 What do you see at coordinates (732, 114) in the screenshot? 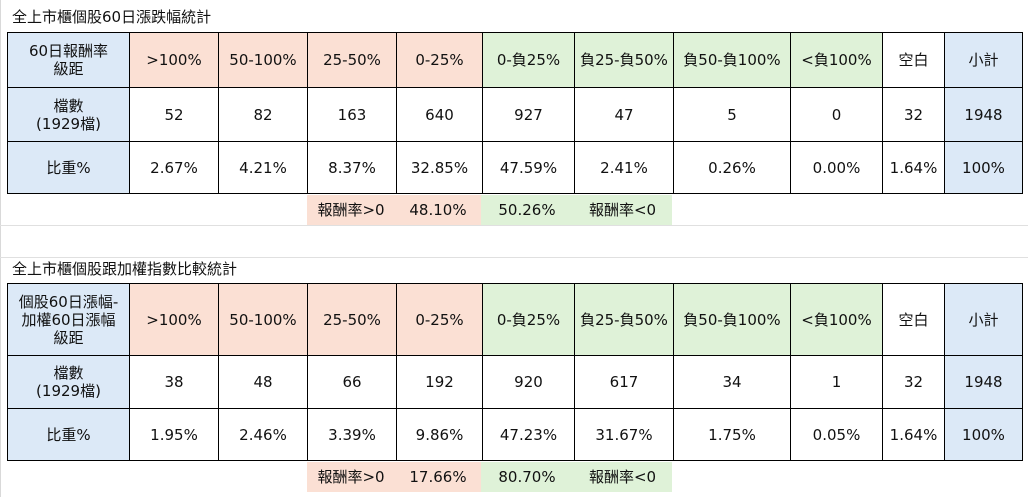
I see `count-cell: 5` at bounding box center [732, 114].